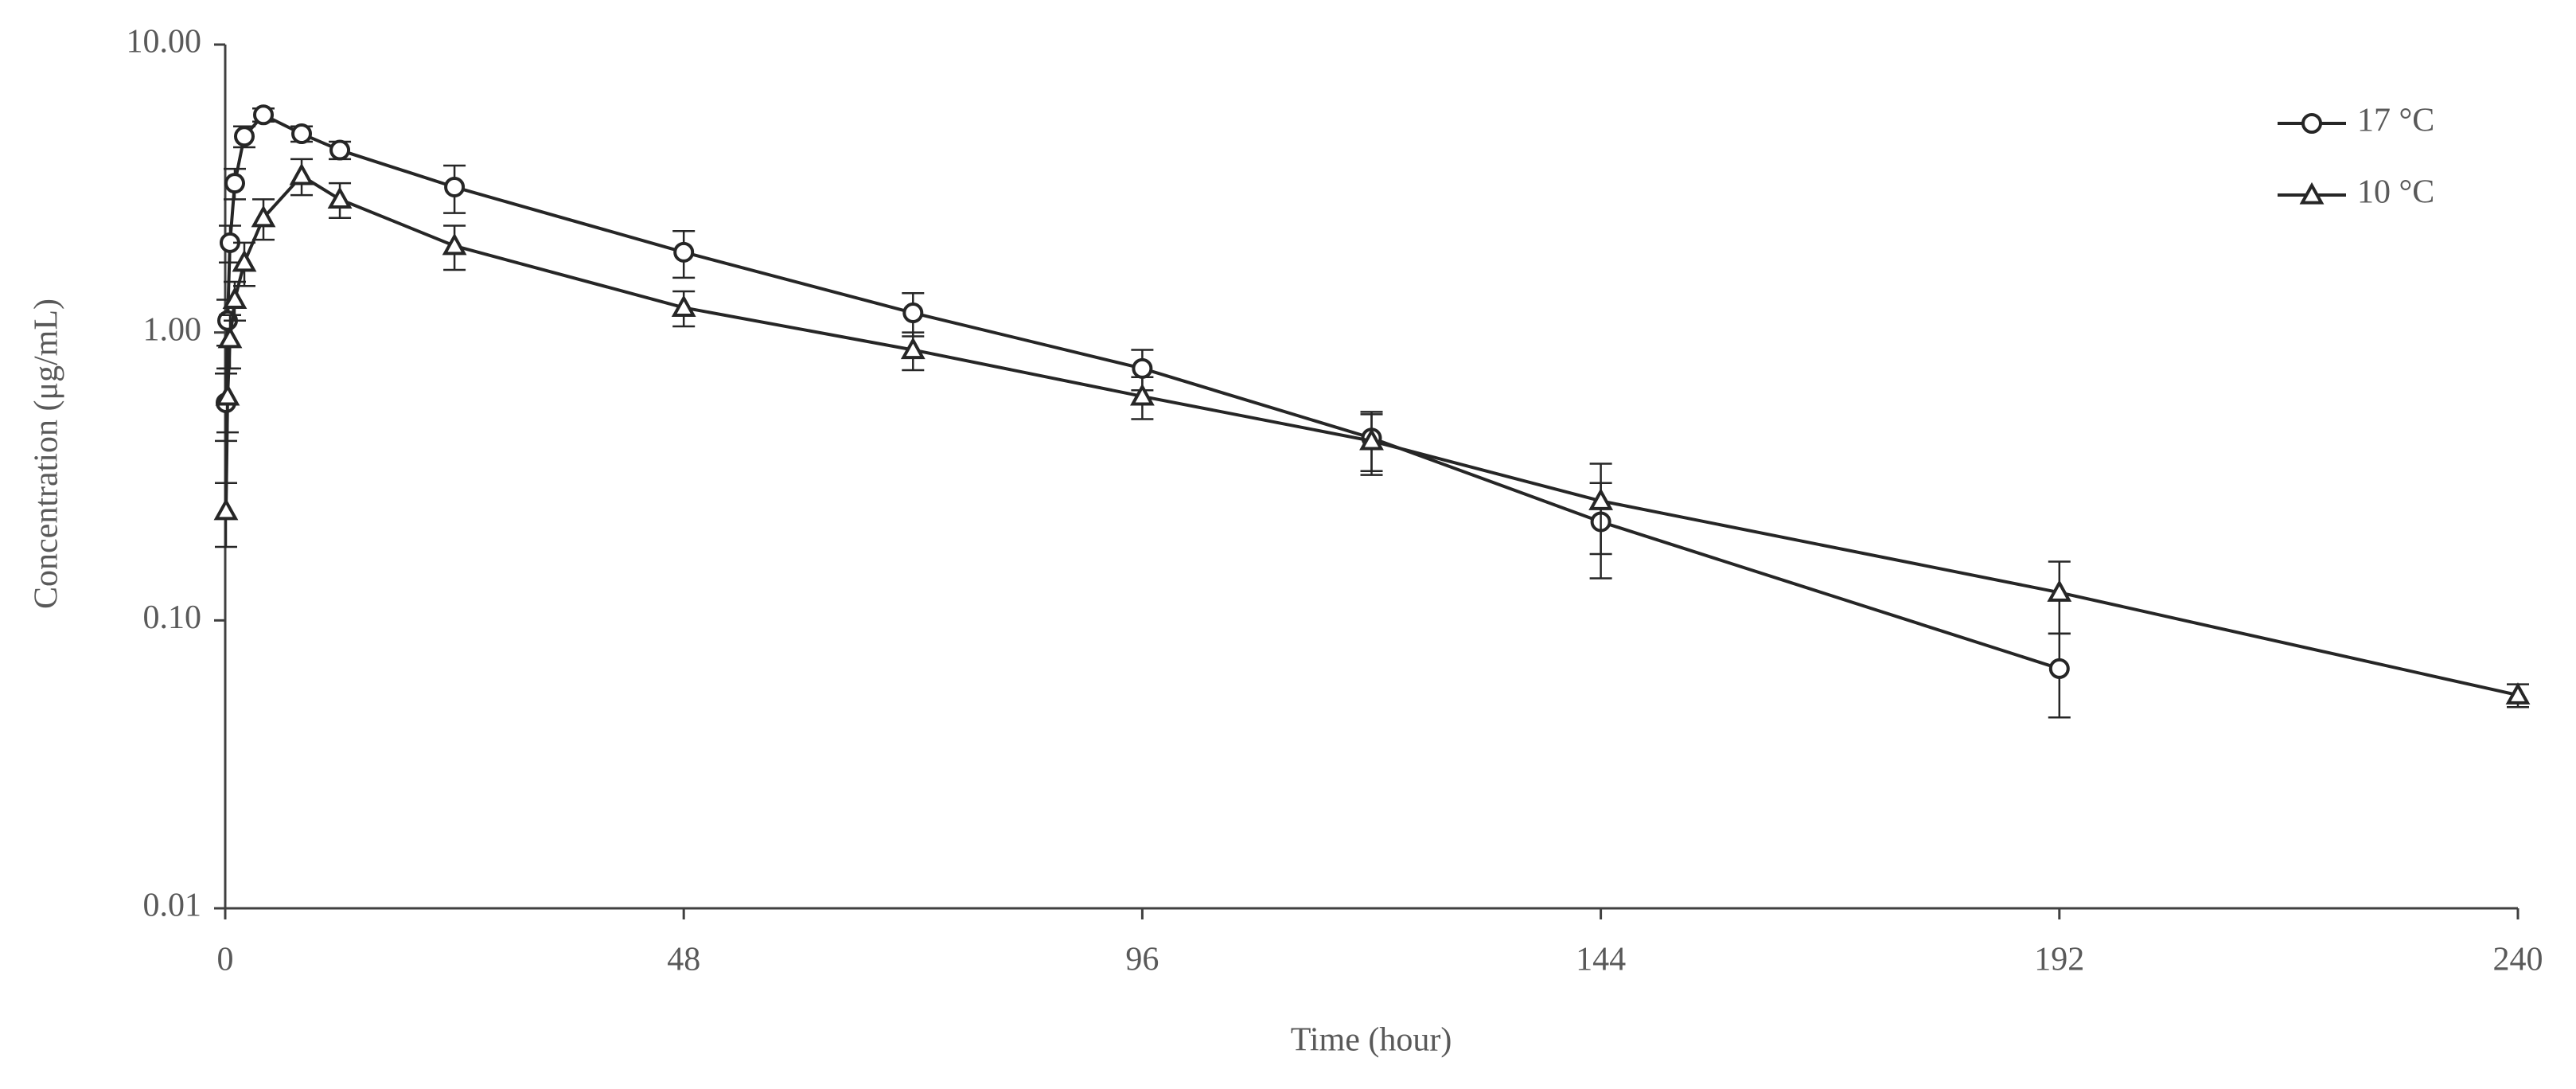 The width and height of the screenshot is (2576, 1089). What do you see at coordinates (225, 960) in the screenshot?
I see `x-tick-label: 0` at bounding box center [225, 960].